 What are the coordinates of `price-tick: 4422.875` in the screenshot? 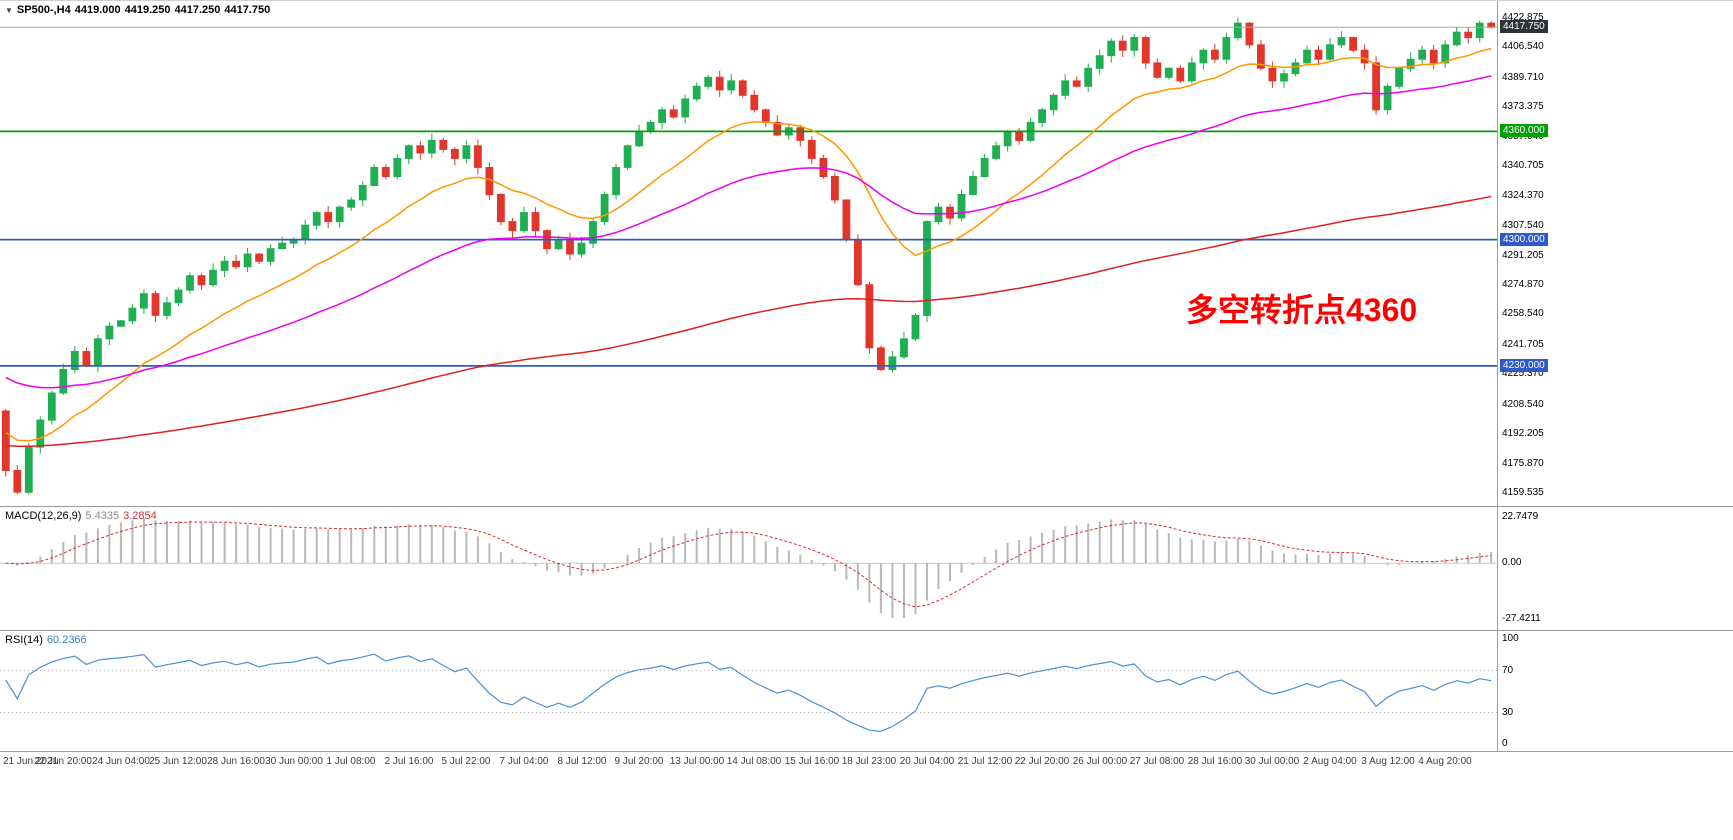 It's located at (1523, 17).